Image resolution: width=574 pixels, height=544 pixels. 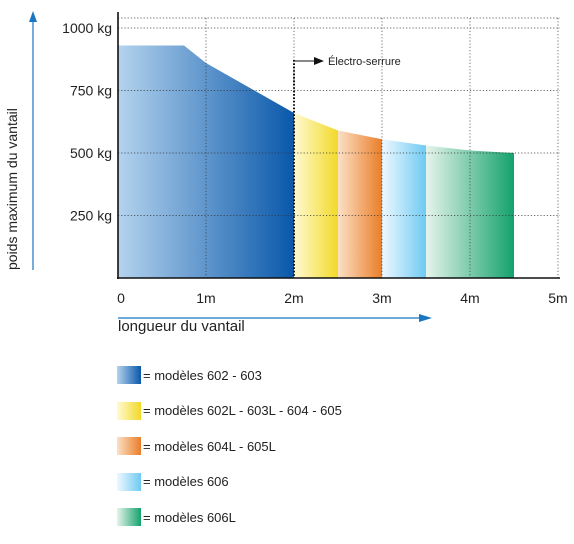 I want to click on annotation-label: Électro-serrure, so click(x=364, y=61).